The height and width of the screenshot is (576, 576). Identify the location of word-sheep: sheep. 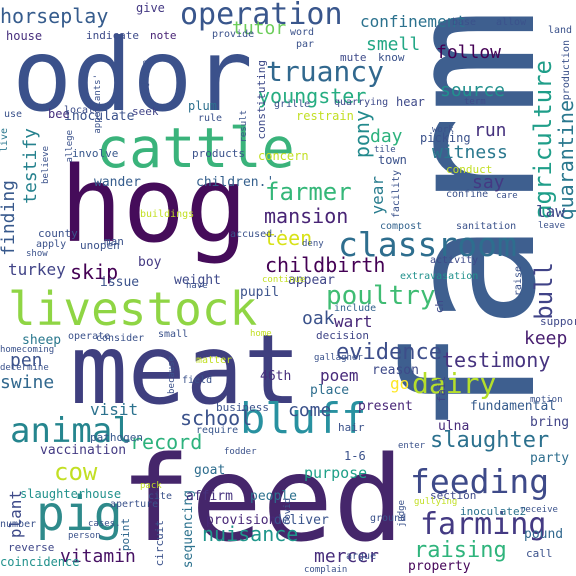
(42, 340).